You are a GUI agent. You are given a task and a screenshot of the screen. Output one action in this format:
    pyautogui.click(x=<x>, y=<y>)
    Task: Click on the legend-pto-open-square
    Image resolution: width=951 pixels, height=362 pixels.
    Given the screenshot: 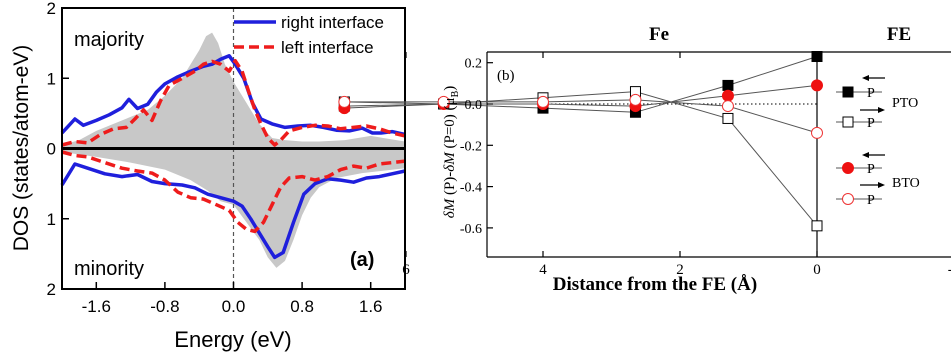 What is the action you would take?
    pyautogui.click(x=848, y=122)
    